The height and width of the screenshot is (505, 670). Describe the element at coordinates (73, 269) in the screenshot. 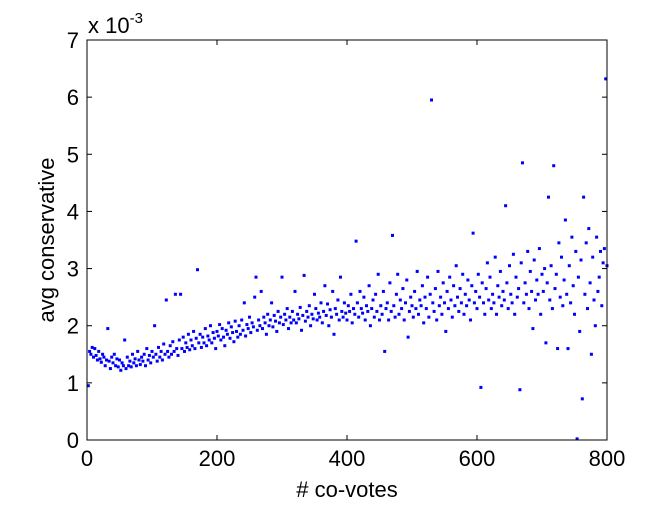

I see `y-tick-label: 3` at that location.